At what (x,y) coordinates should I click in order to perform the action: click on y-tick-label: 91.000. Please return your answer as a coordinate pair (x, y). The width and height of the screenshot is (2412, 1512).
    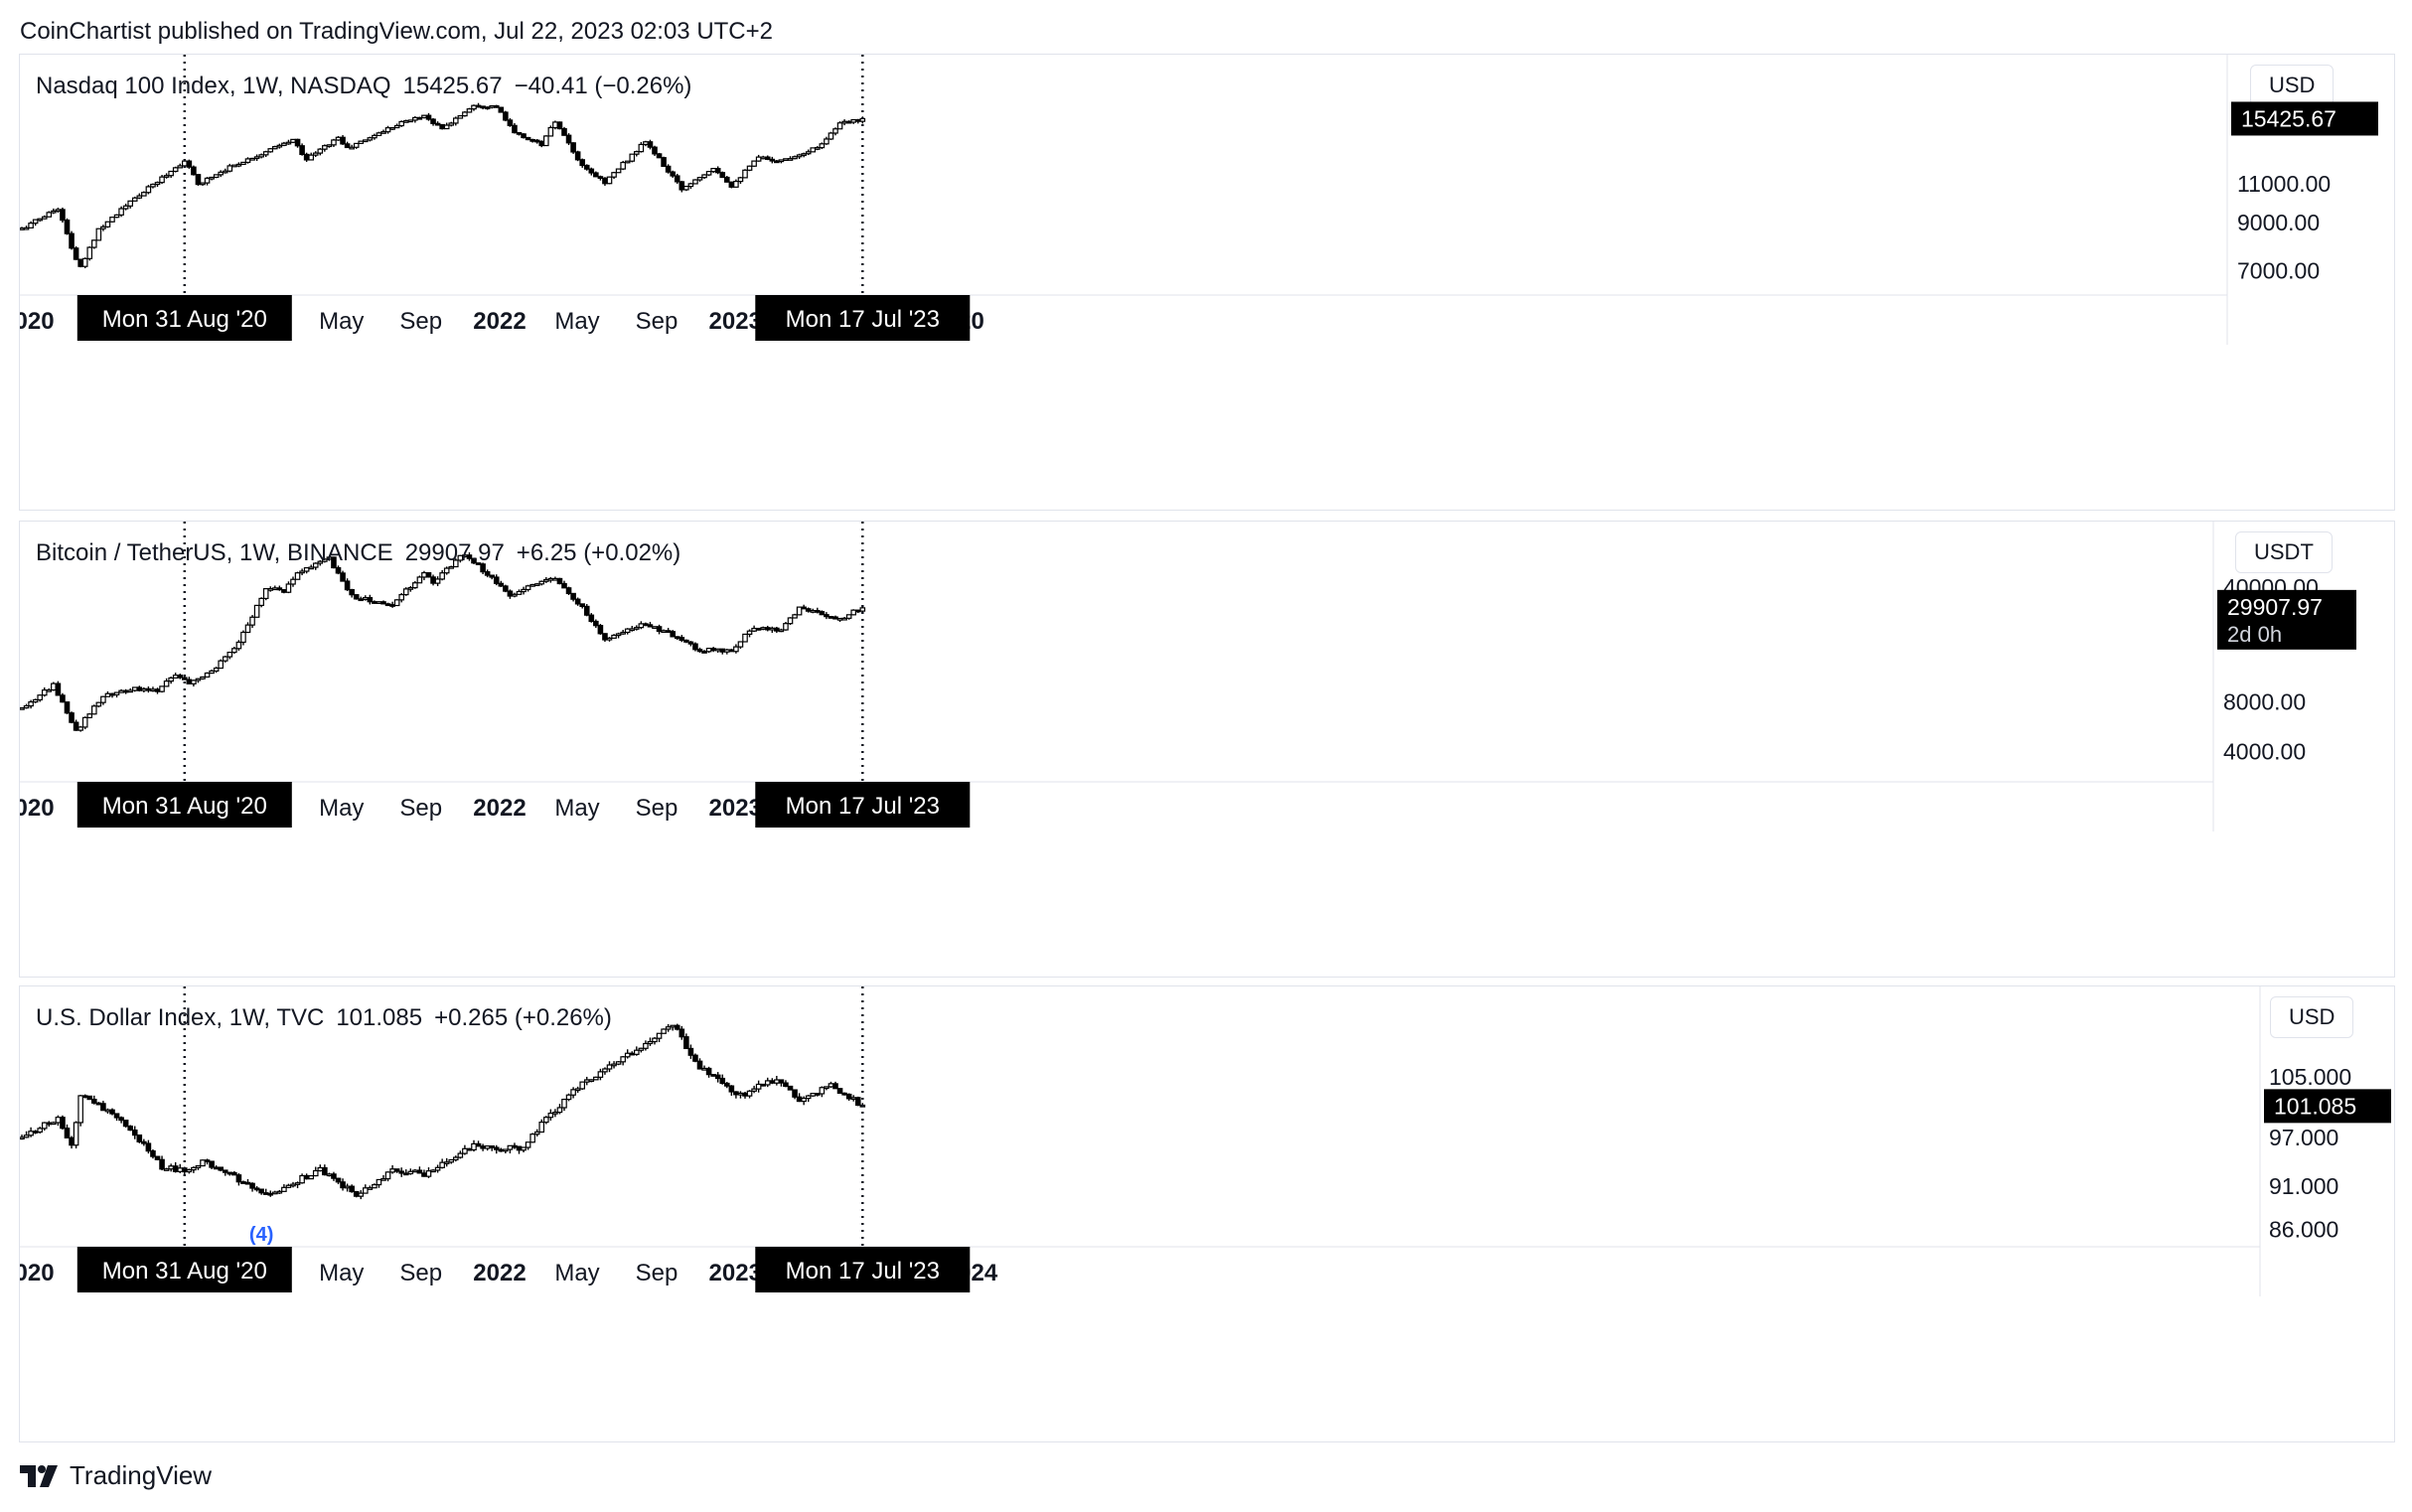
    Looking at the image, I should click on (2303, 1186).